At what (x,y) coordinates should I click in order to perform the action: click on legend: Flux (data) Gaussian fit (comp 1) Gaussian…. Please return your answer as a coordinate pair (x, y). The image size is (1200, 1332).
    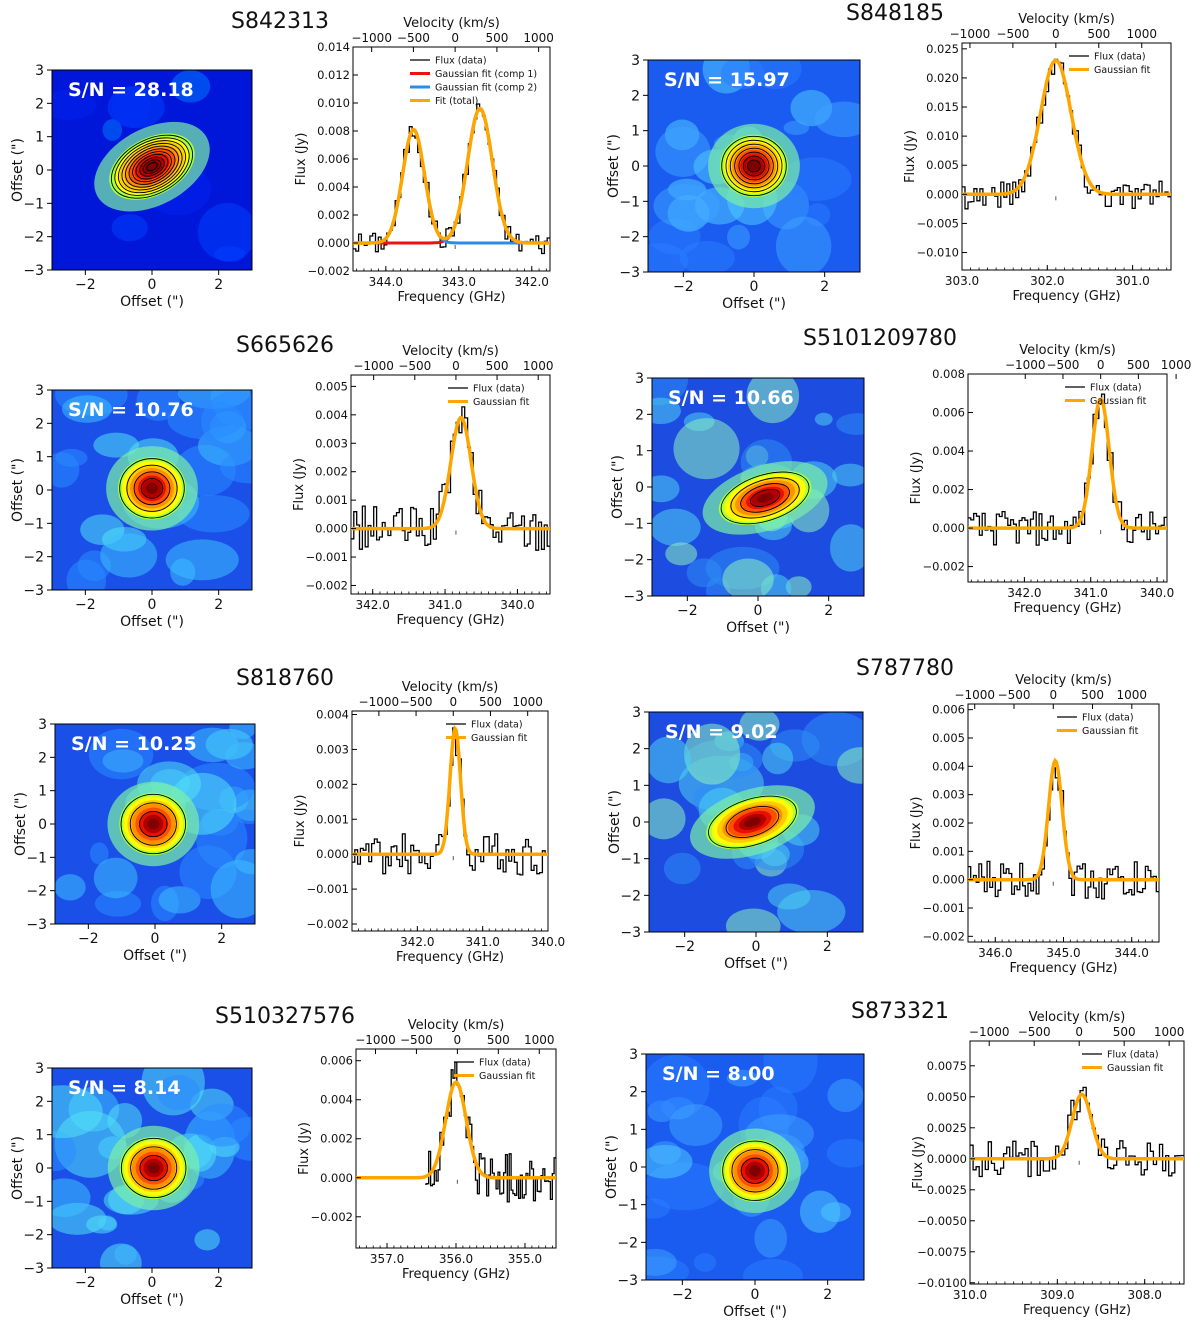
    Looking at the image, I should click on (473, 81).